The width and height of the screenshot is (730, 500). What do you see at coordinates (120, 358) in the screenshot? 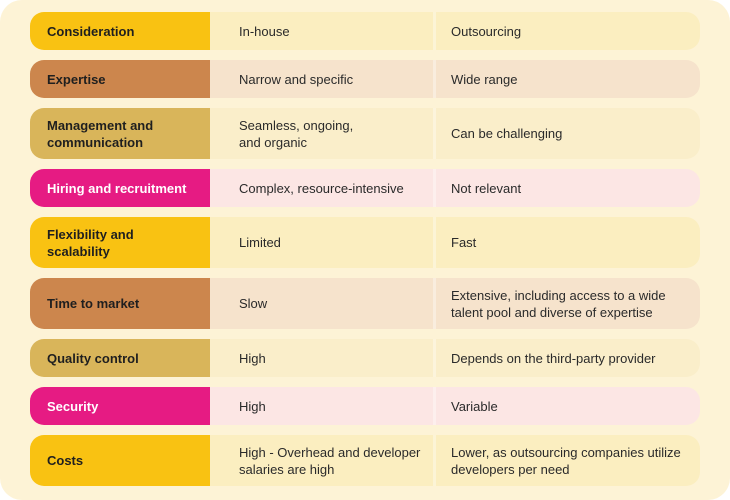
I see `row-label: Quality control` at bounding box center [120, 358].